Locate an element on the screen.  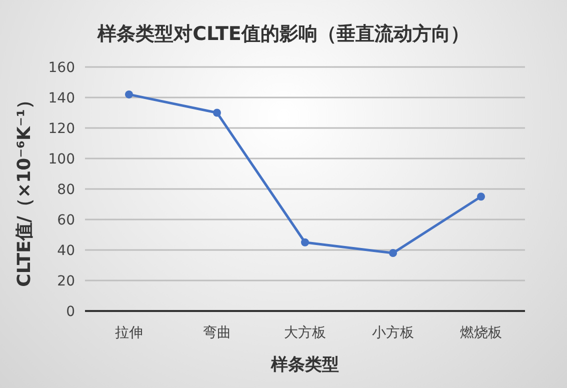
y-tick-label: 60 is located at coordinates (66, 220).